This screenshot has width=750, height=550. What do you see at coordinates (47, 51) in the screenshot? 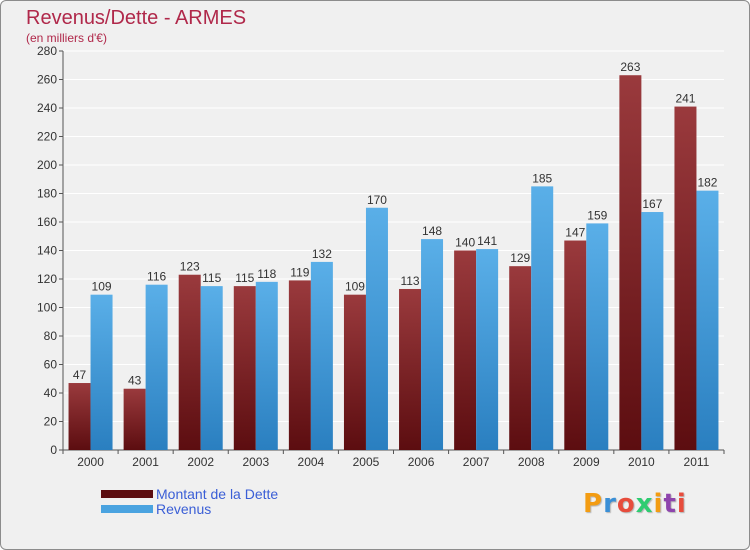
I see `y-tick-label: 280` at bounding box center [47, 51].